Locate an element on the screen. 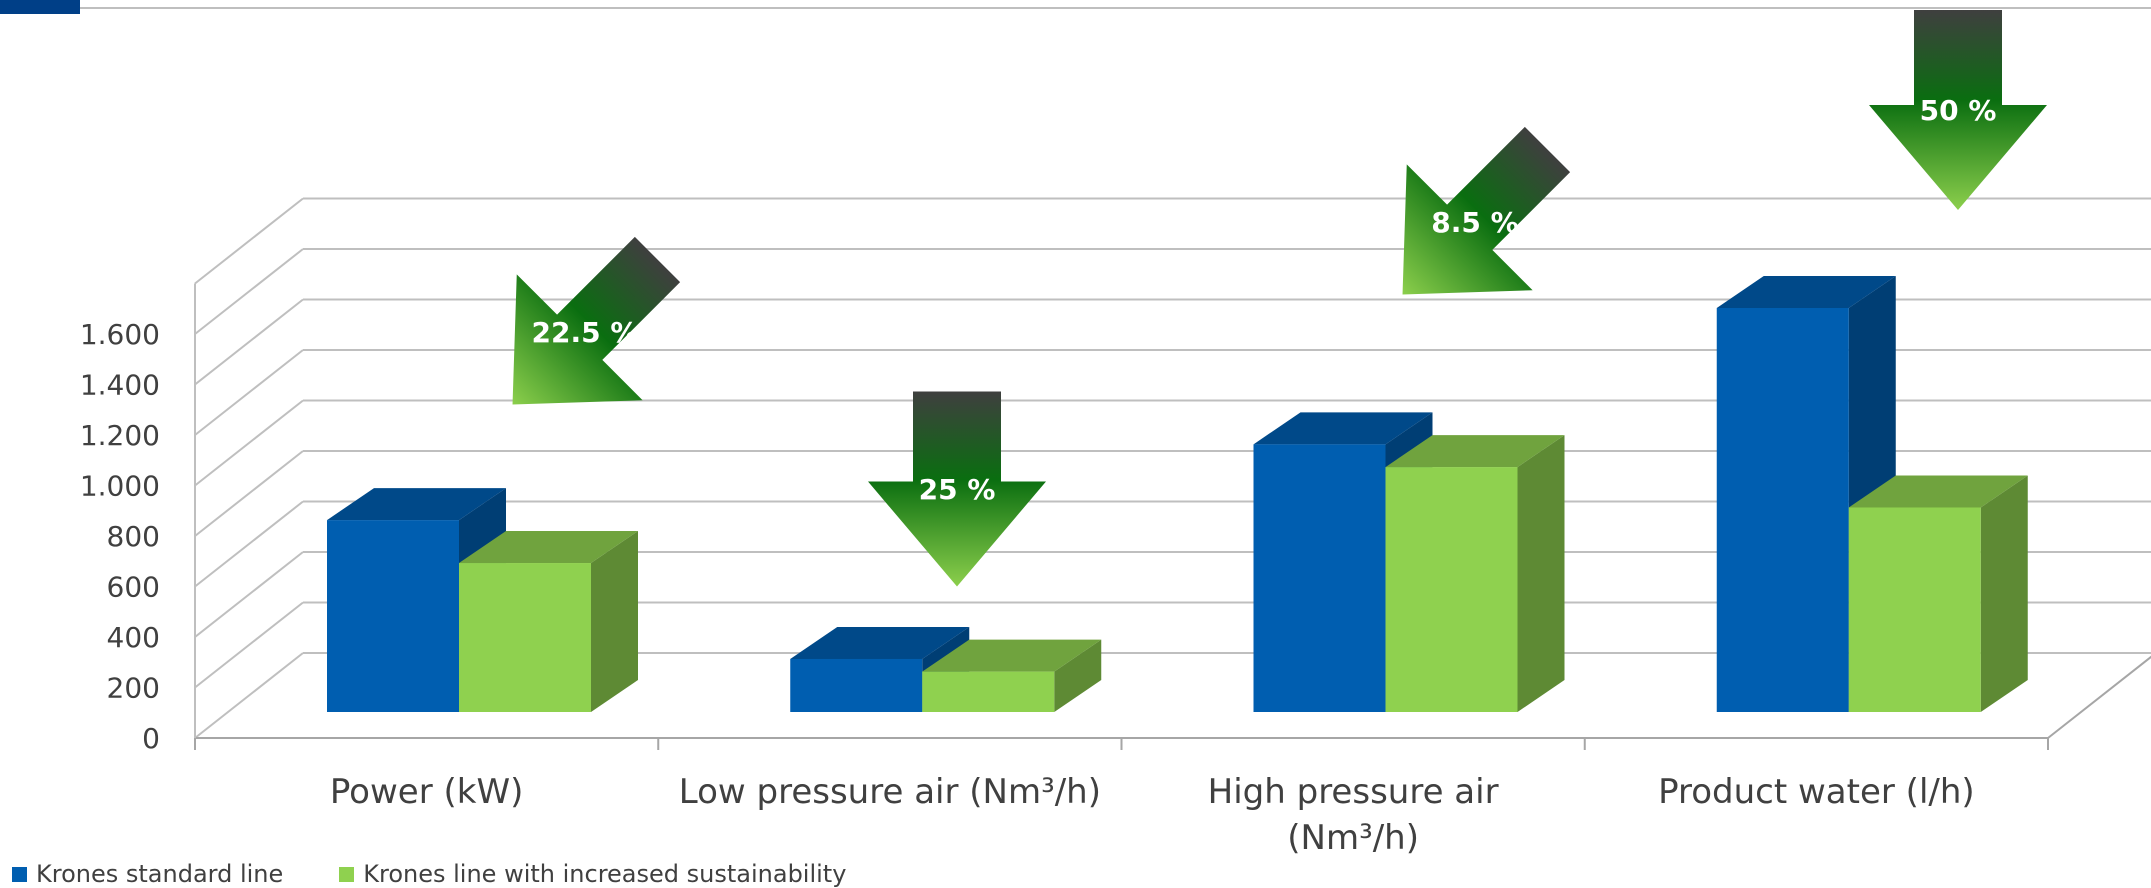 The width and height of the screenshot is (2151, 888). reduction-label: 50 % is located at coordinates (1958, 110).